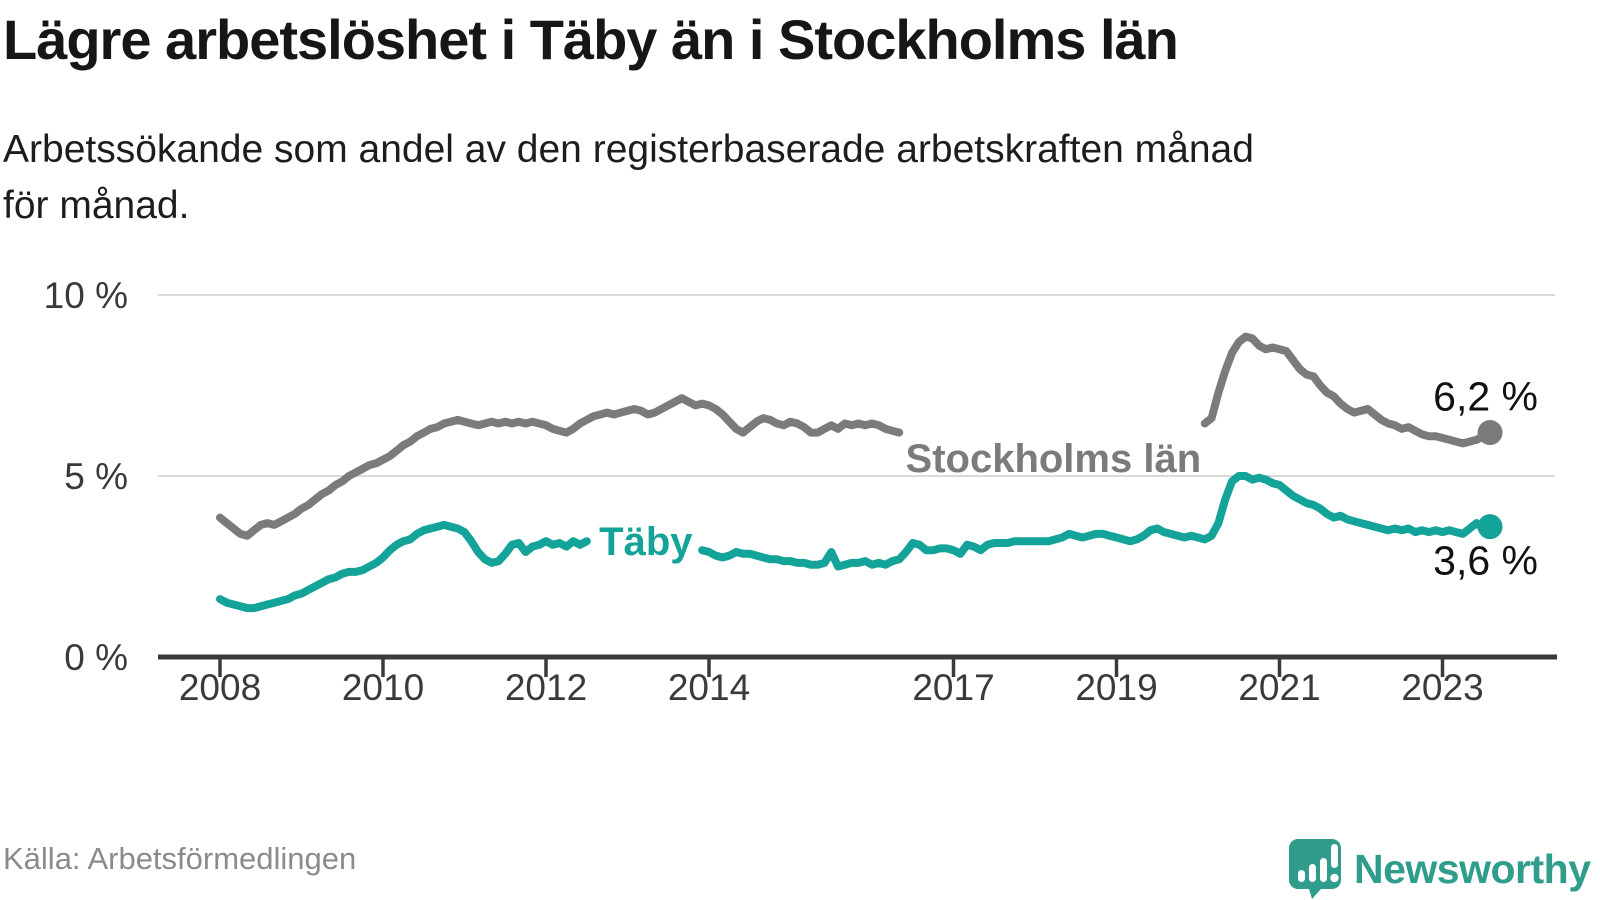  Describe the element at coordinates (1472, 868) in the screenshot. I see `newsworthy-brand-name: Newsworthy` at that location.